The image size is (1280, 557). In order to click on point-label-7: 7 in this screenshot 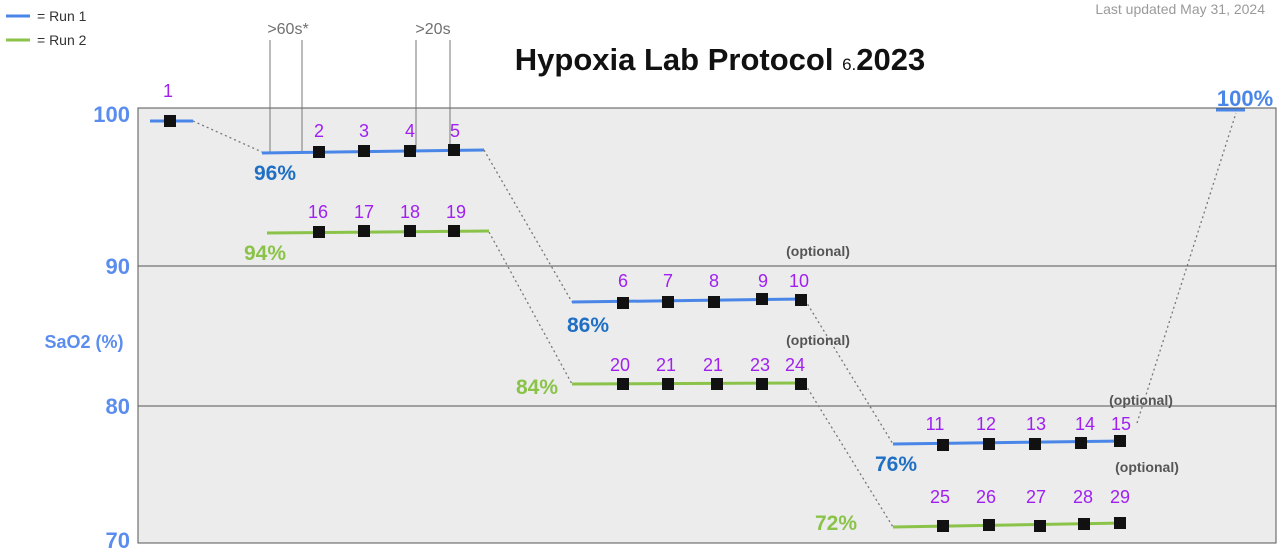, I will do `click(668, 281)`.